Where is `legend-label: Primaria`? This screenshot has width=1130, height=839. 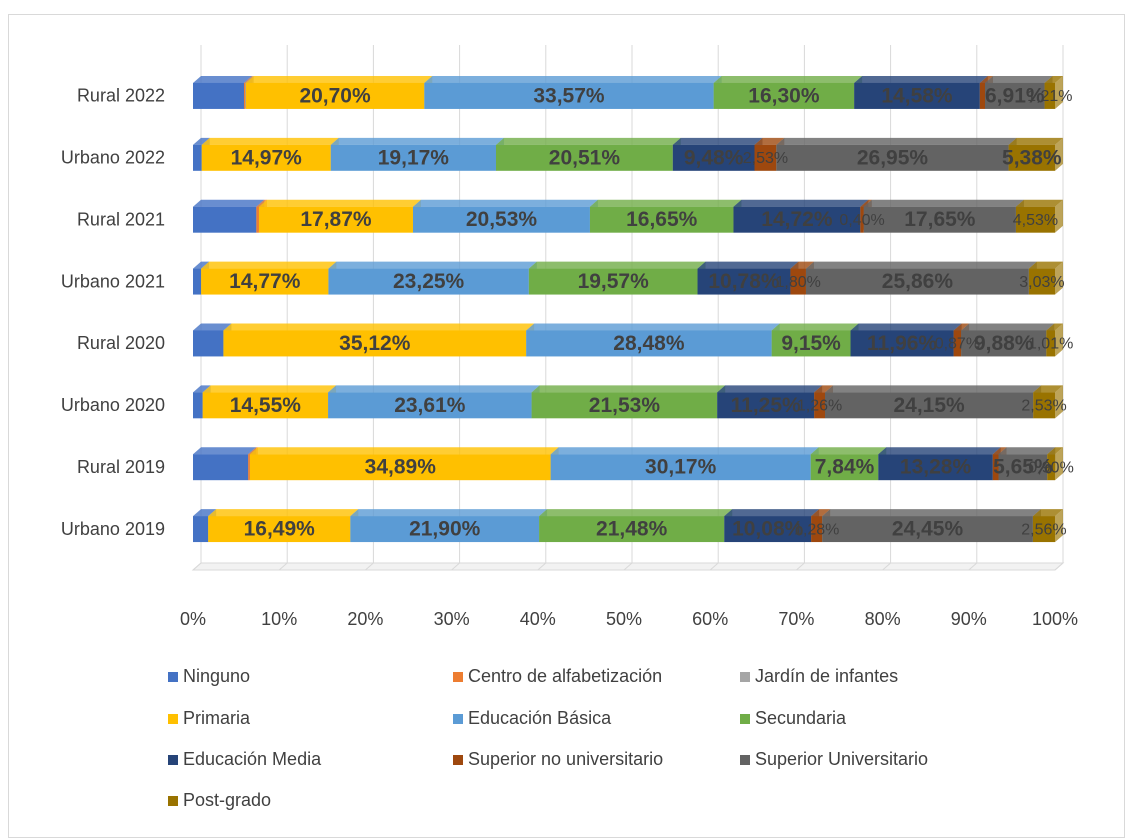
legend-label: Primaria is located at coordinates (217, 718).